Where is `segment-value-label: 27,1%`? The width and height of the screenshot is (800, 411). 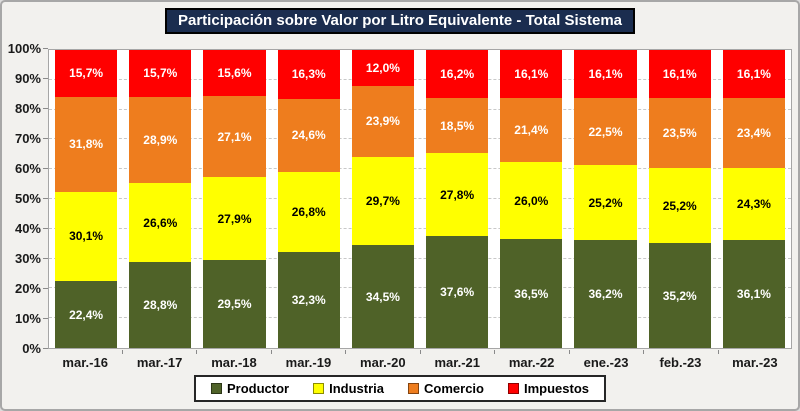 segment-value-label: 27,1% is located at coordinates (234, 136).